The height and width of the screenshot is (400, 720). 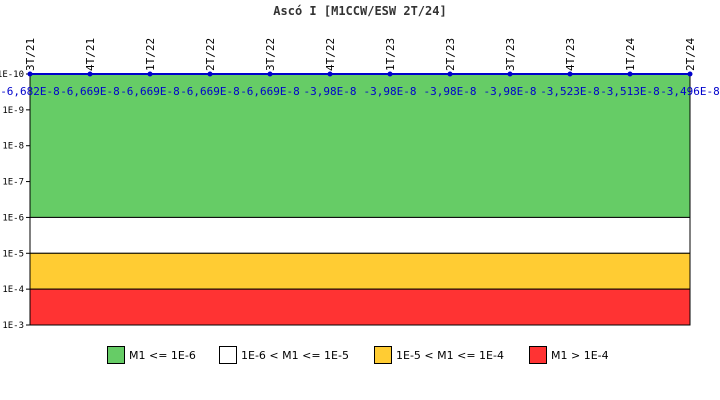 What do you see at coordinates (383, 355) in the screenshot?
I see `legend-swatch-yellow` at bounding box center [383, 355].